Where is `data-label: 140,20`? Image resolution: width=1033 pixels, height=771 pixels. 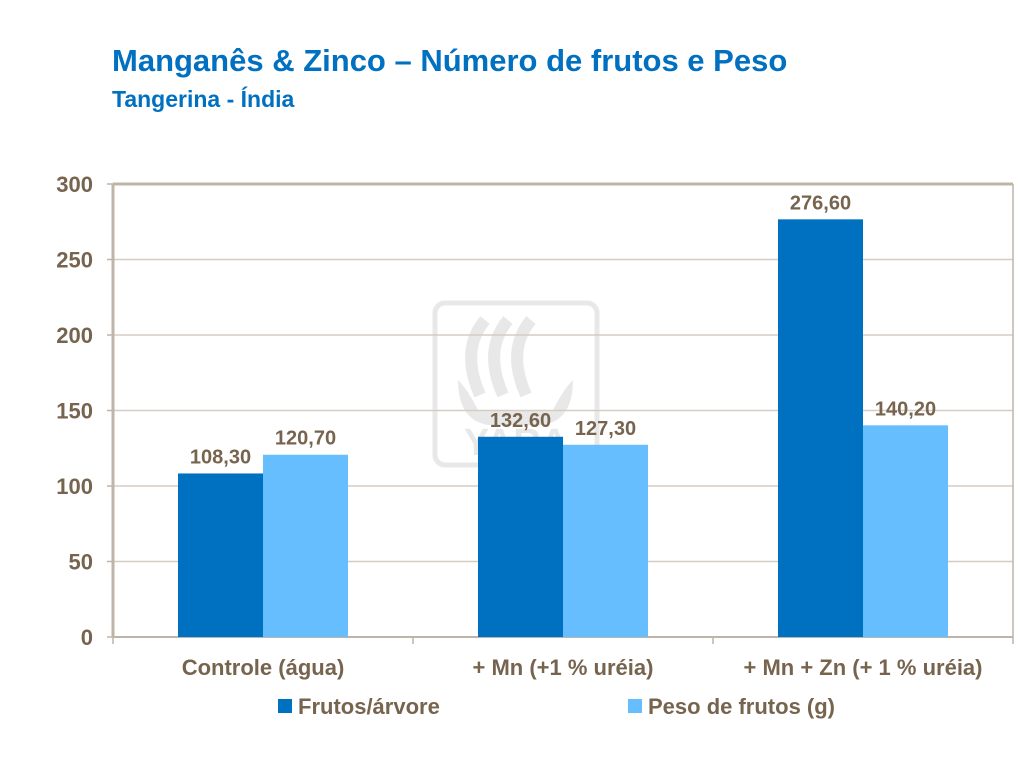 data-label: 140,20 is located at coordinates (905, 409).